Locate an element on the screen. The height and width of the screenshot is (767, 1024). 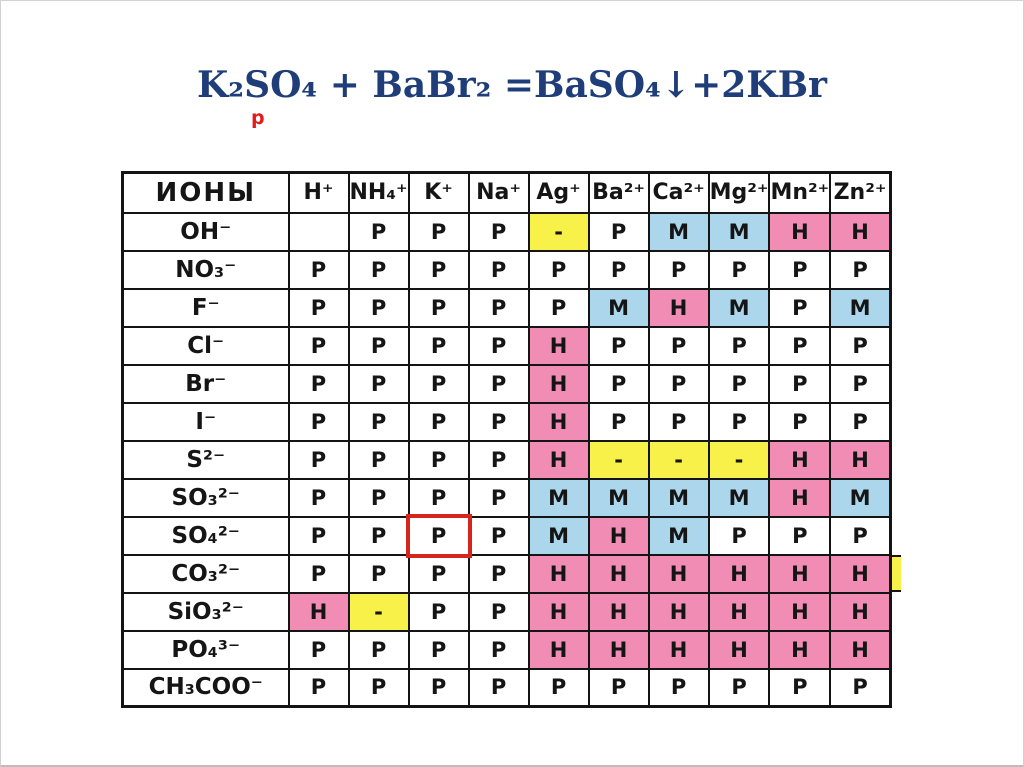
header-row: ИОНЫ H⁺ NH₄⁺ K⁺ Na⁺ Ag⁺ Ba²⁺ Ca²⁺ Mg²⁺ Mn²⁺ Zn²⁺ is located at coordinates (506, 192).